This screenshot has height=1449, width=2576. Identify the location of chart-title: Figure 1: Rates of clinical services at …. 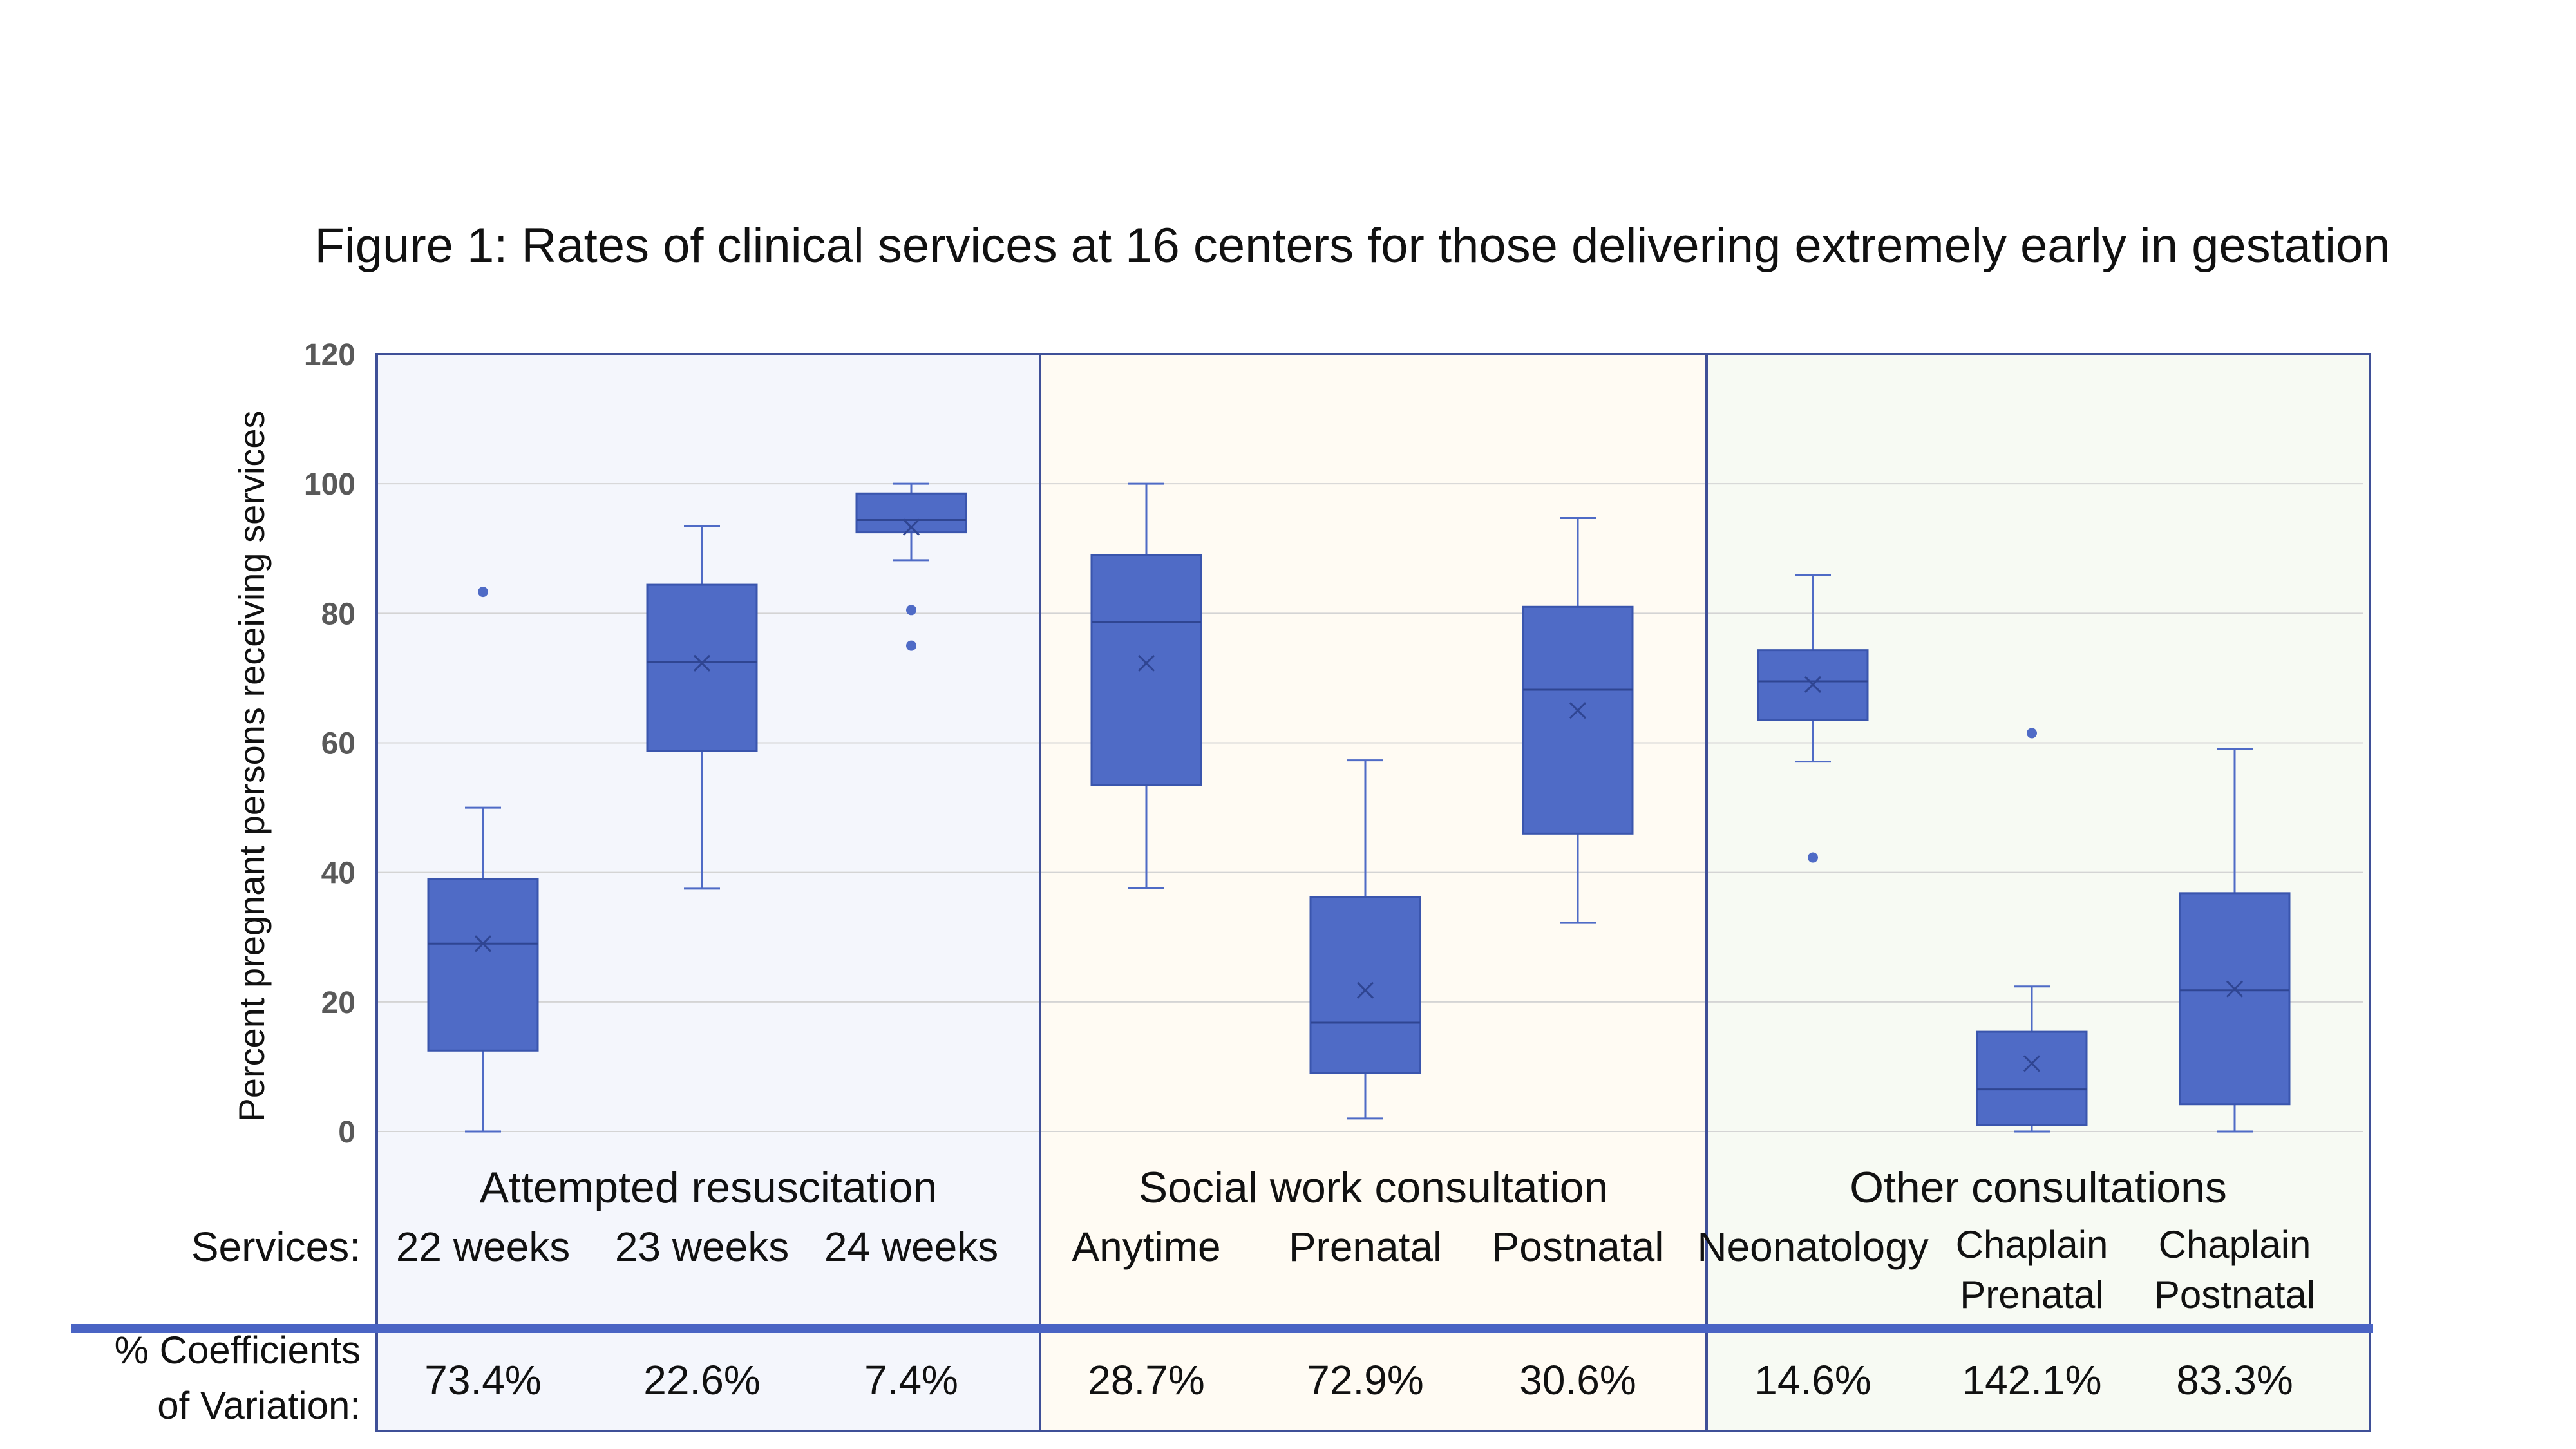
(1352, 246).